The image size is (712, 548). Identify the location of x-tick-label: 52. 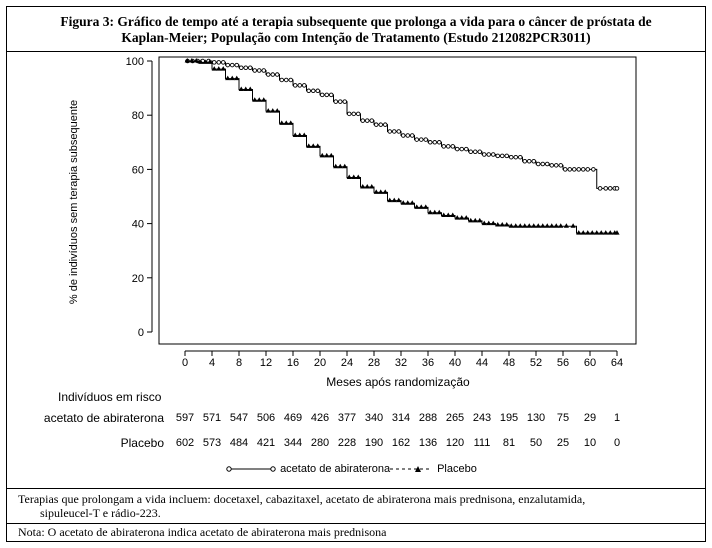
(536, 363).